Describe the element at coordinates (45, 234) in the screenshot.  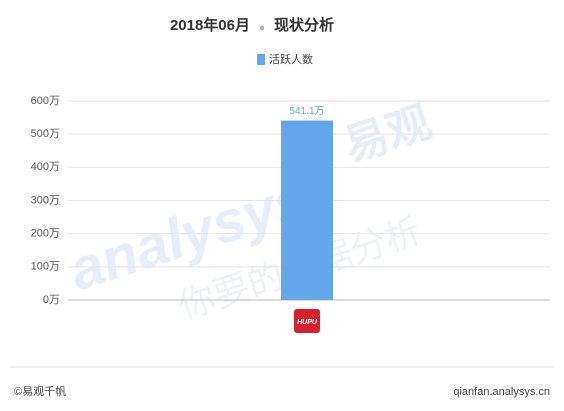
I see `y-tick-label: 200万` at that location.